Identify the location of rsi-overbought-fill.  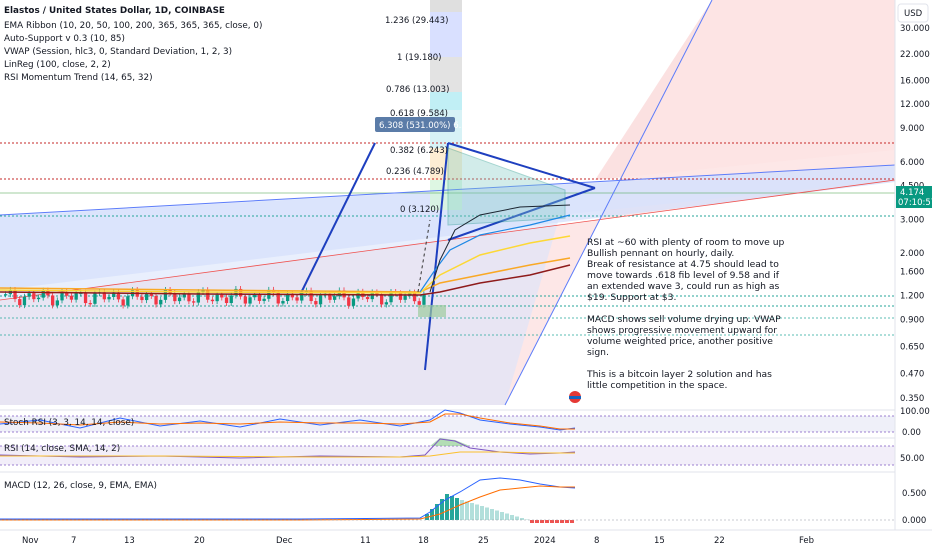
(450, 442).